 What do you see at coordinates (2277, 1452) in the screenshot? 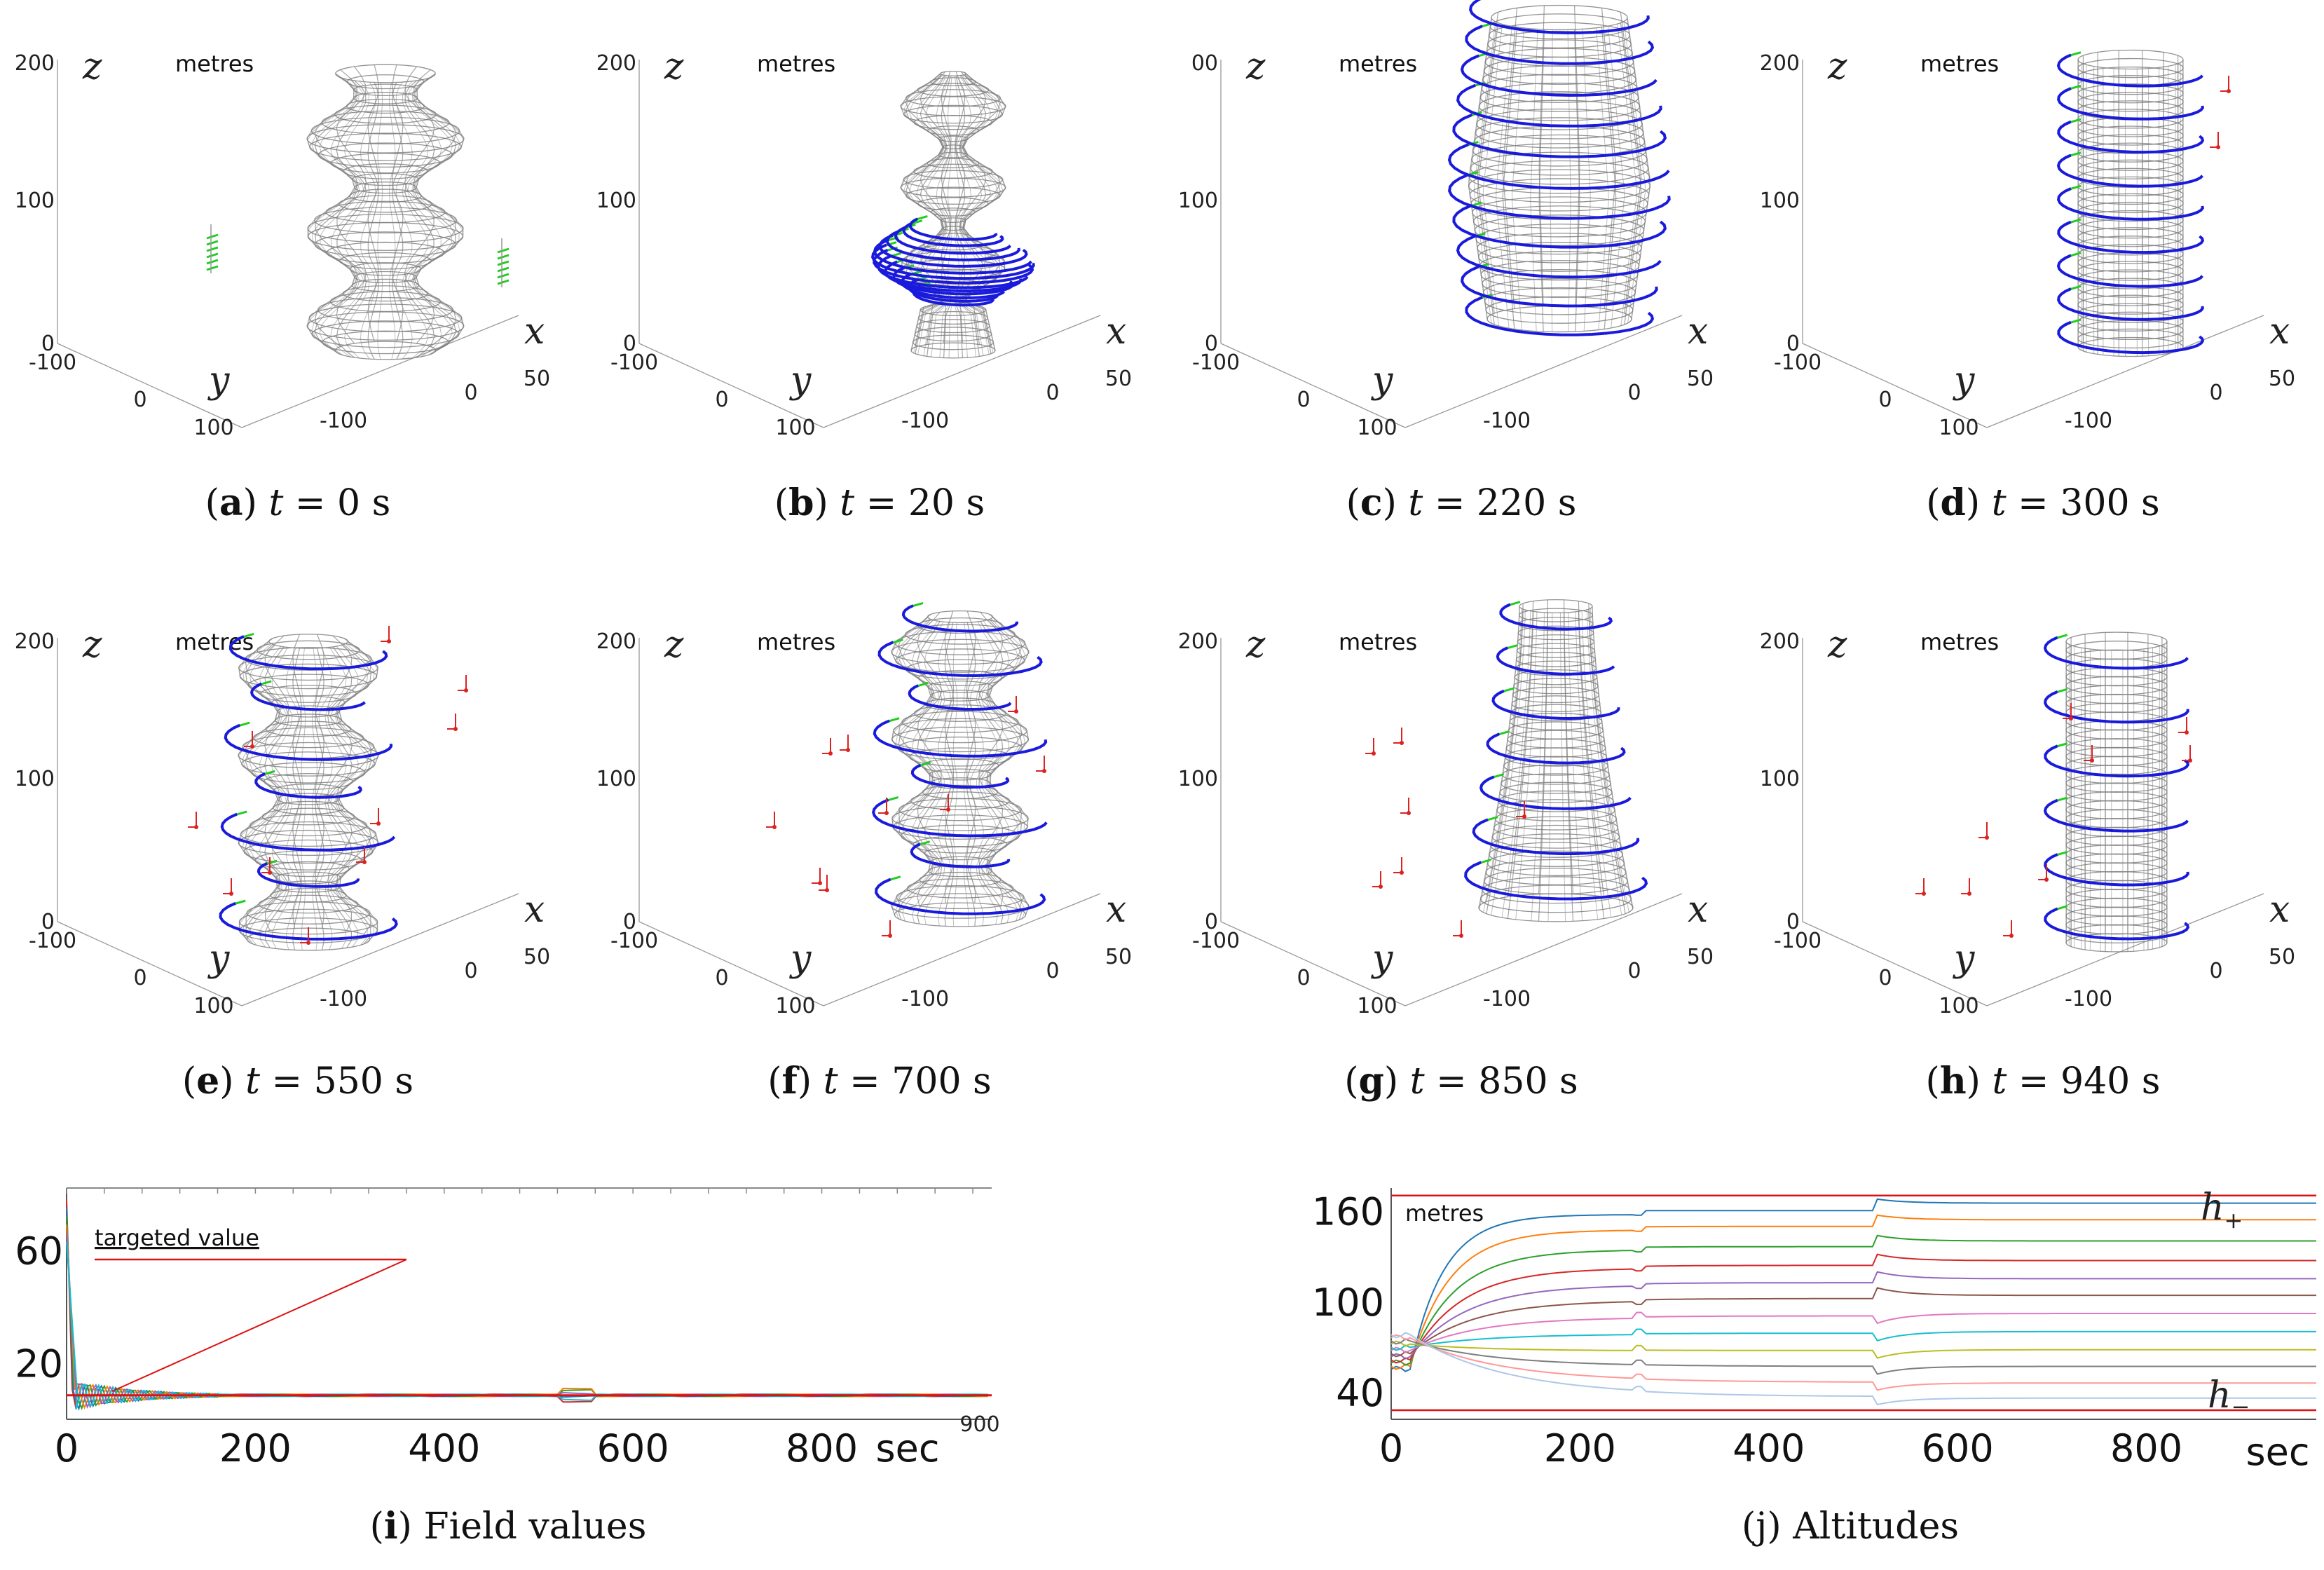
I see `x-axis-label: sec` at bounding box center [2277, 1452].